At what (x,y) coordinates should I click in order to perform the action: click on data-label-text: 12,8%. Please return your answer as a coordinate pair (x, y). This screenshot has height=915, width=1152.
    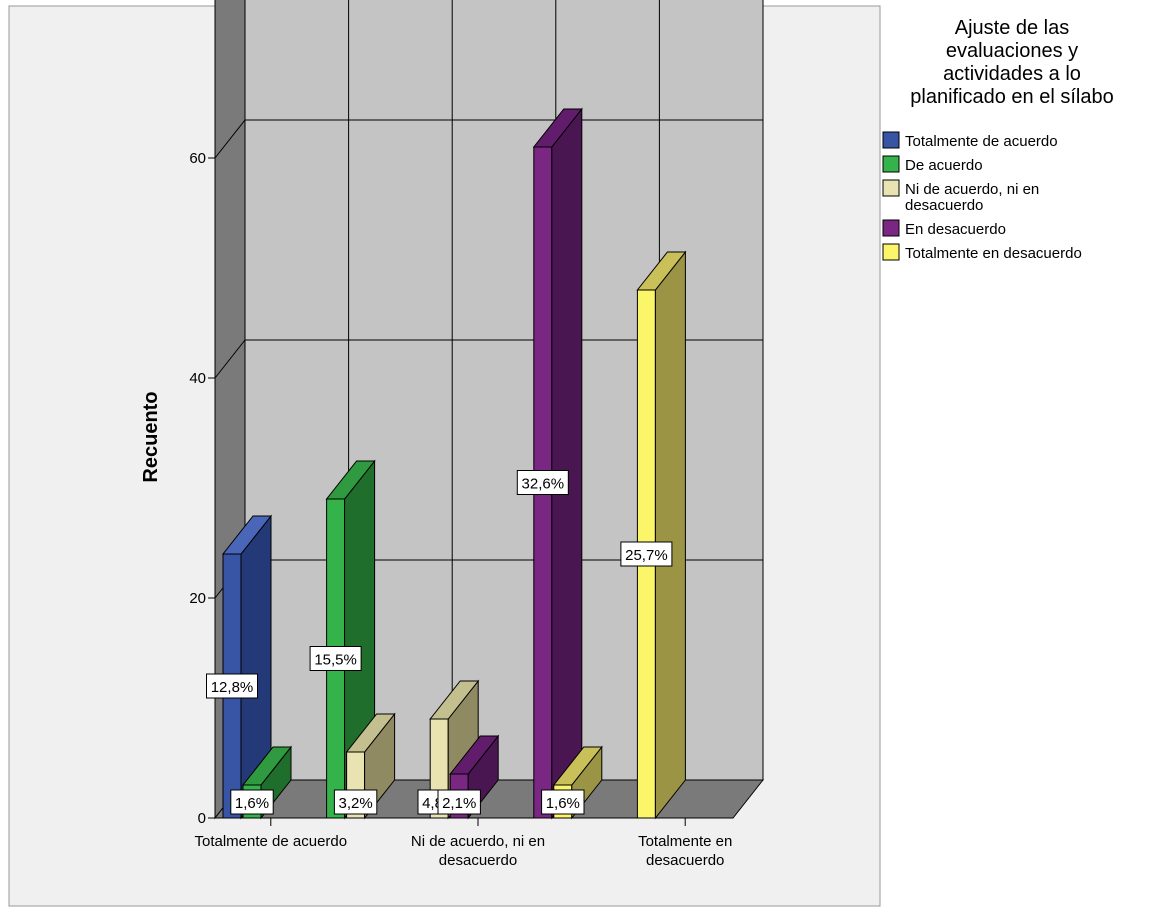
    Looking at the image, I should click on (232, 687).